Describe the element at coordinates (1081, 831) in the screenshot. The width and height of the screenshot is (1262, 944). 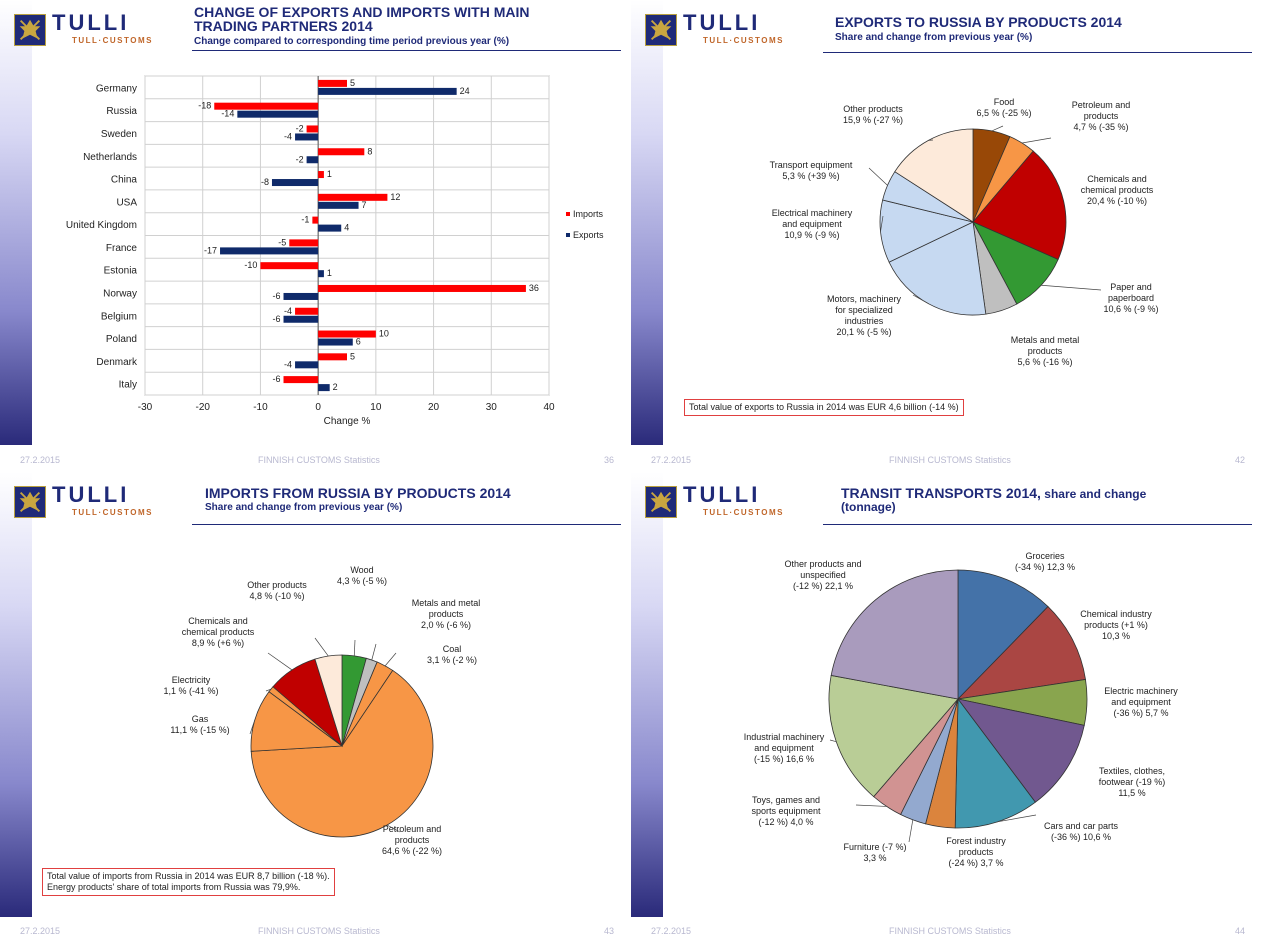
I see `slice-label: Cars and car parts (-36 %) 10,6 %` at that location.